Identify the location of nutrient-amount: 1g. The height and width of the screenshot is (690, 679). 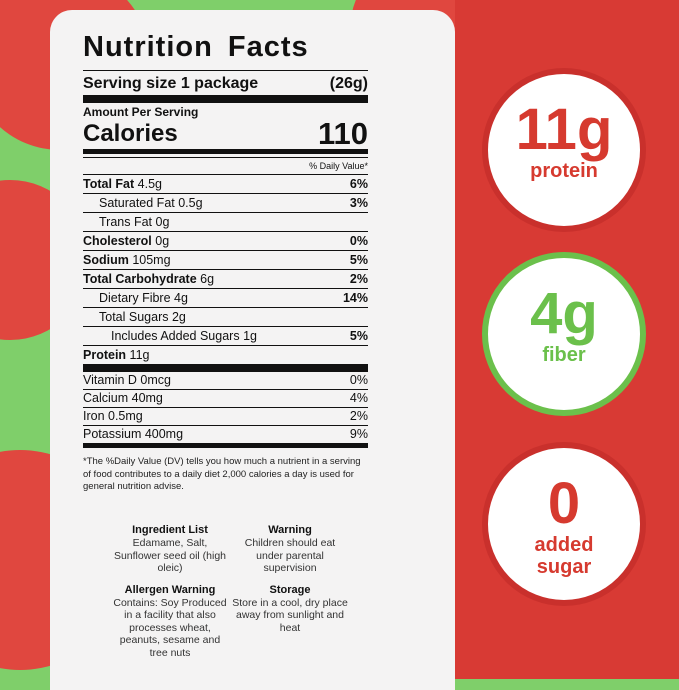
(250, 336).